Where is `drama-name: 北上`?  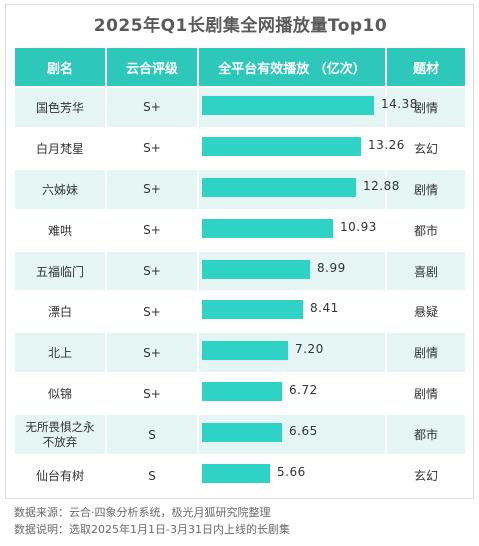 drama-name: 北上 is located at coordinates (61, 352).